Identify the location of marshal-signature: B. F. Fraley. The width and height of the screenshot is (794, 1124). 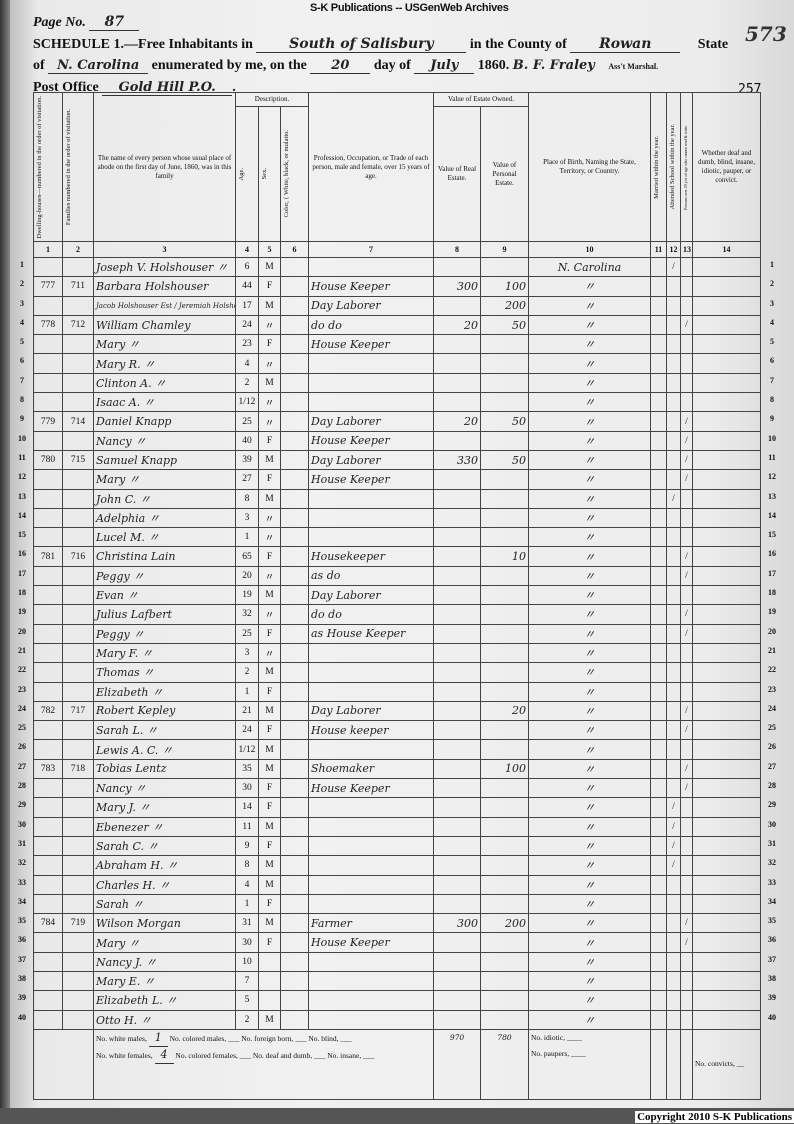
(553, 65).